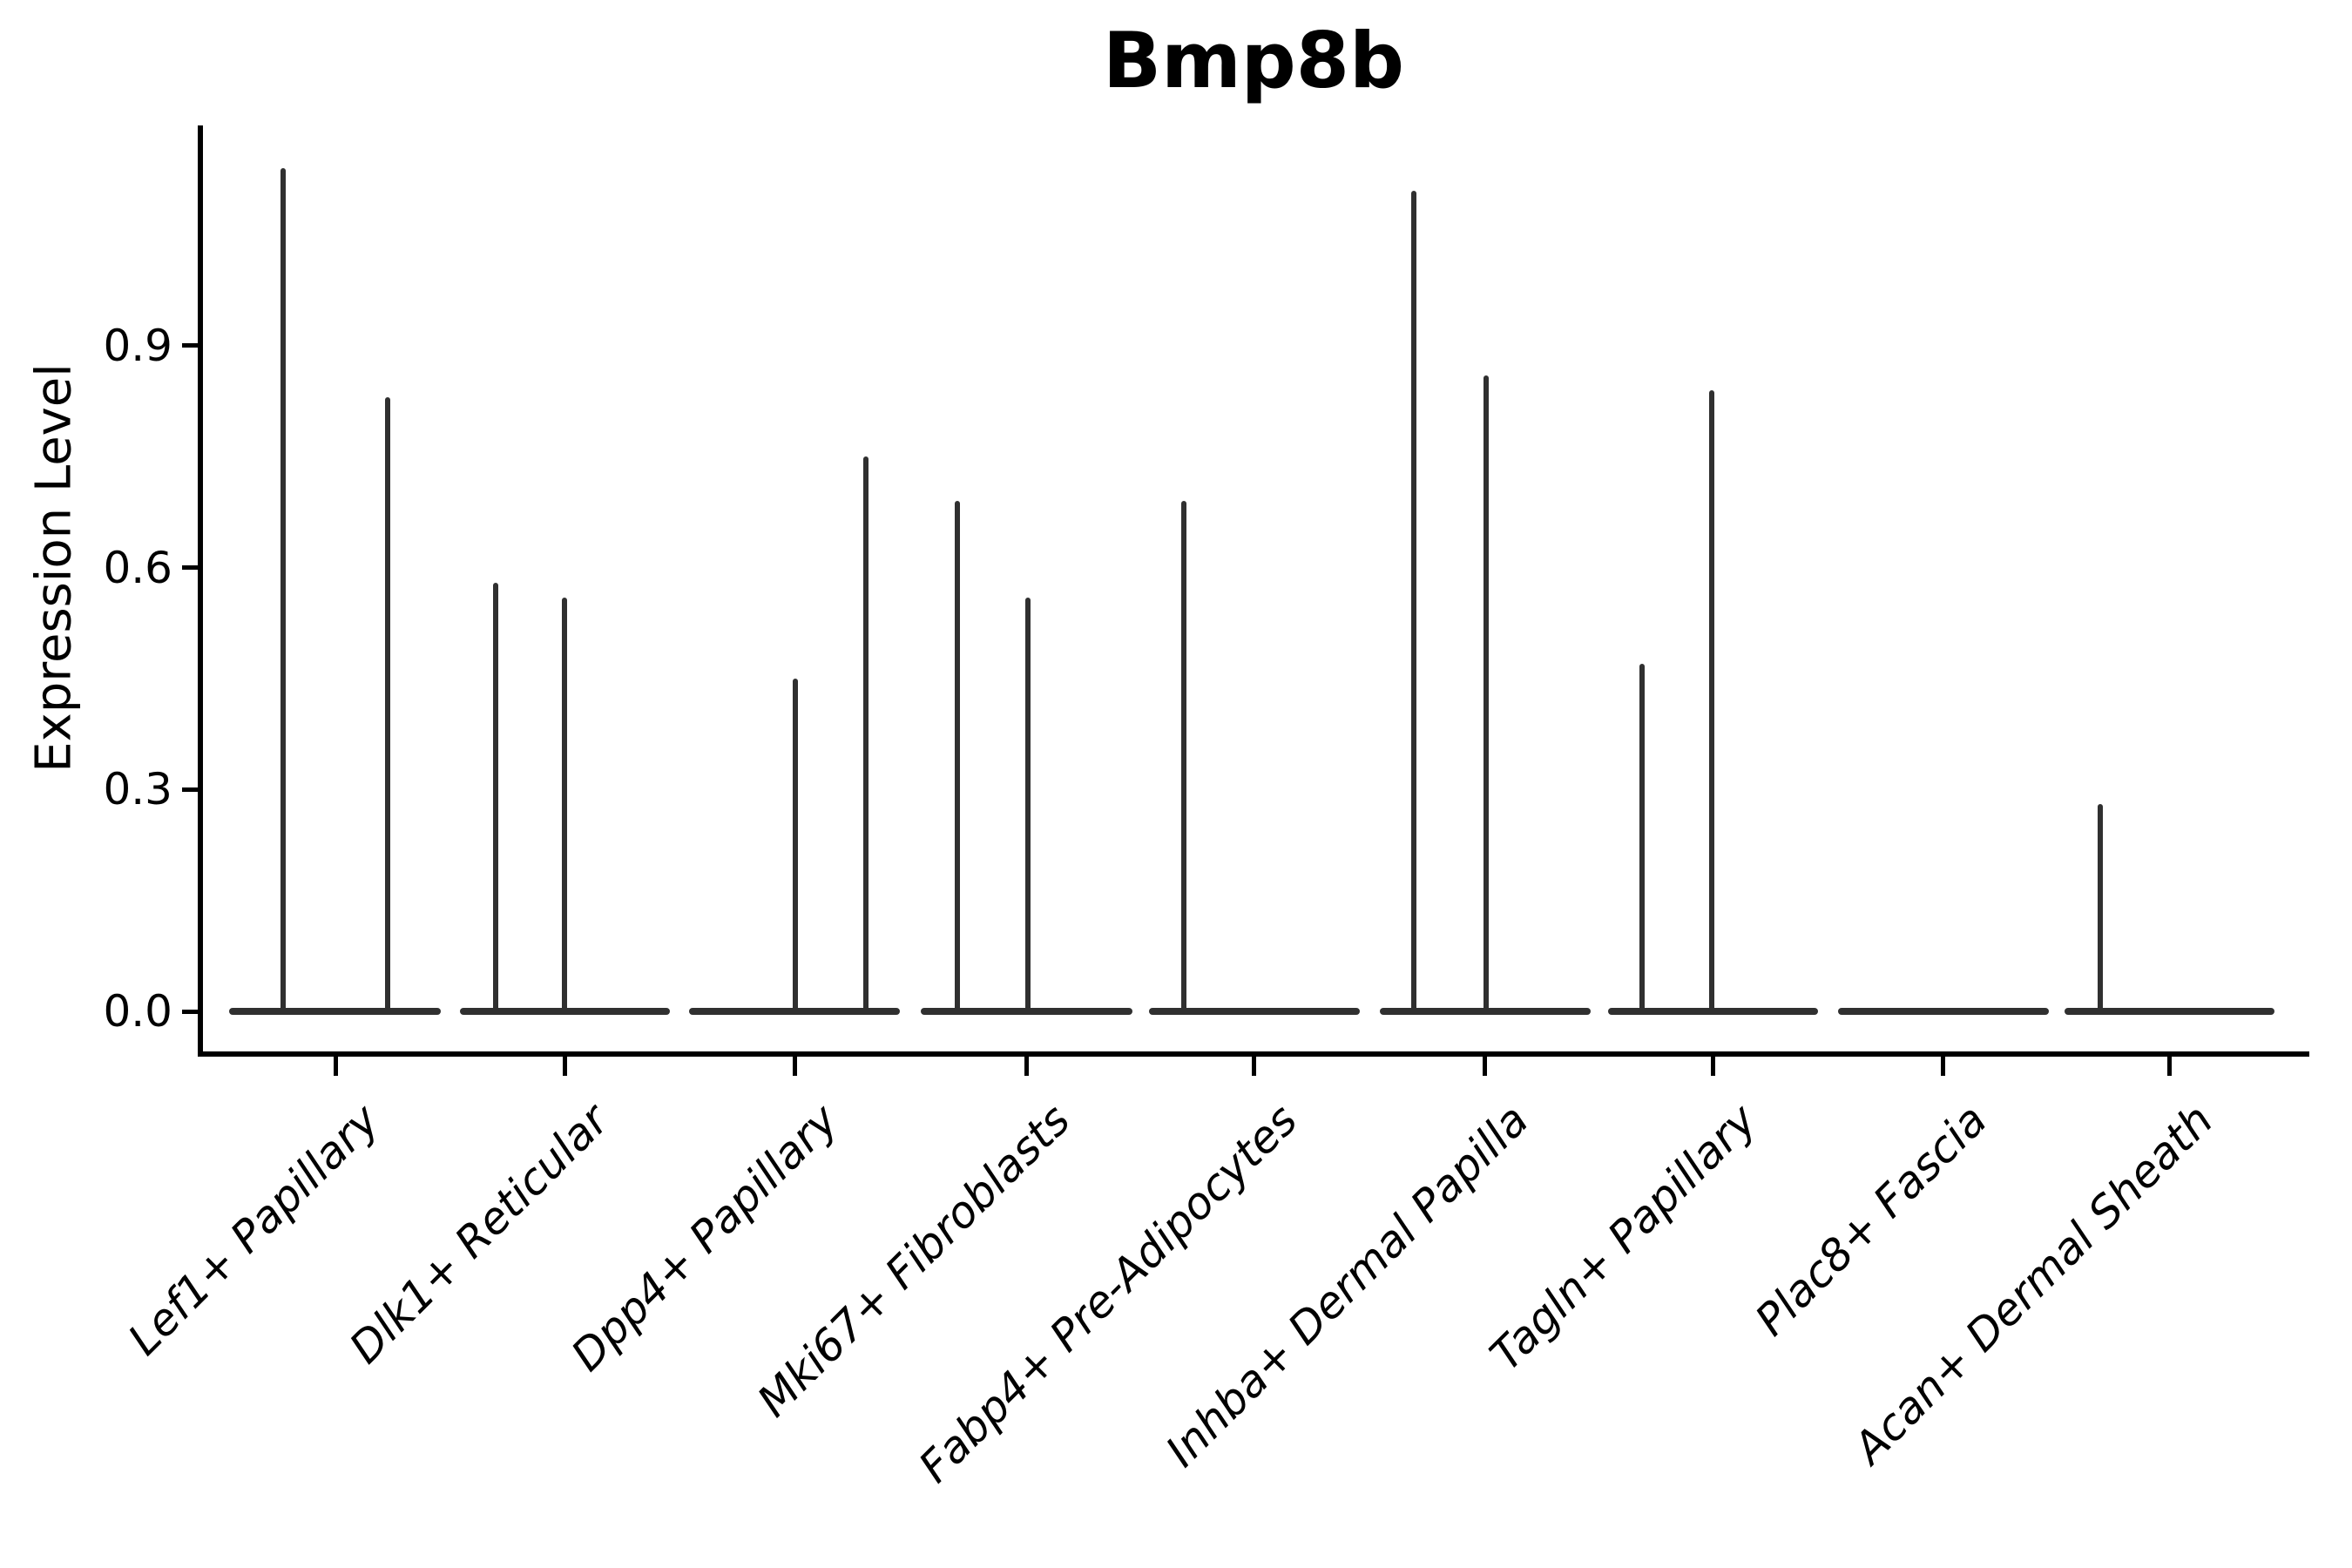 The image size is (2352, 1568). I want to click on y-axis-spine, so click(200, 591).